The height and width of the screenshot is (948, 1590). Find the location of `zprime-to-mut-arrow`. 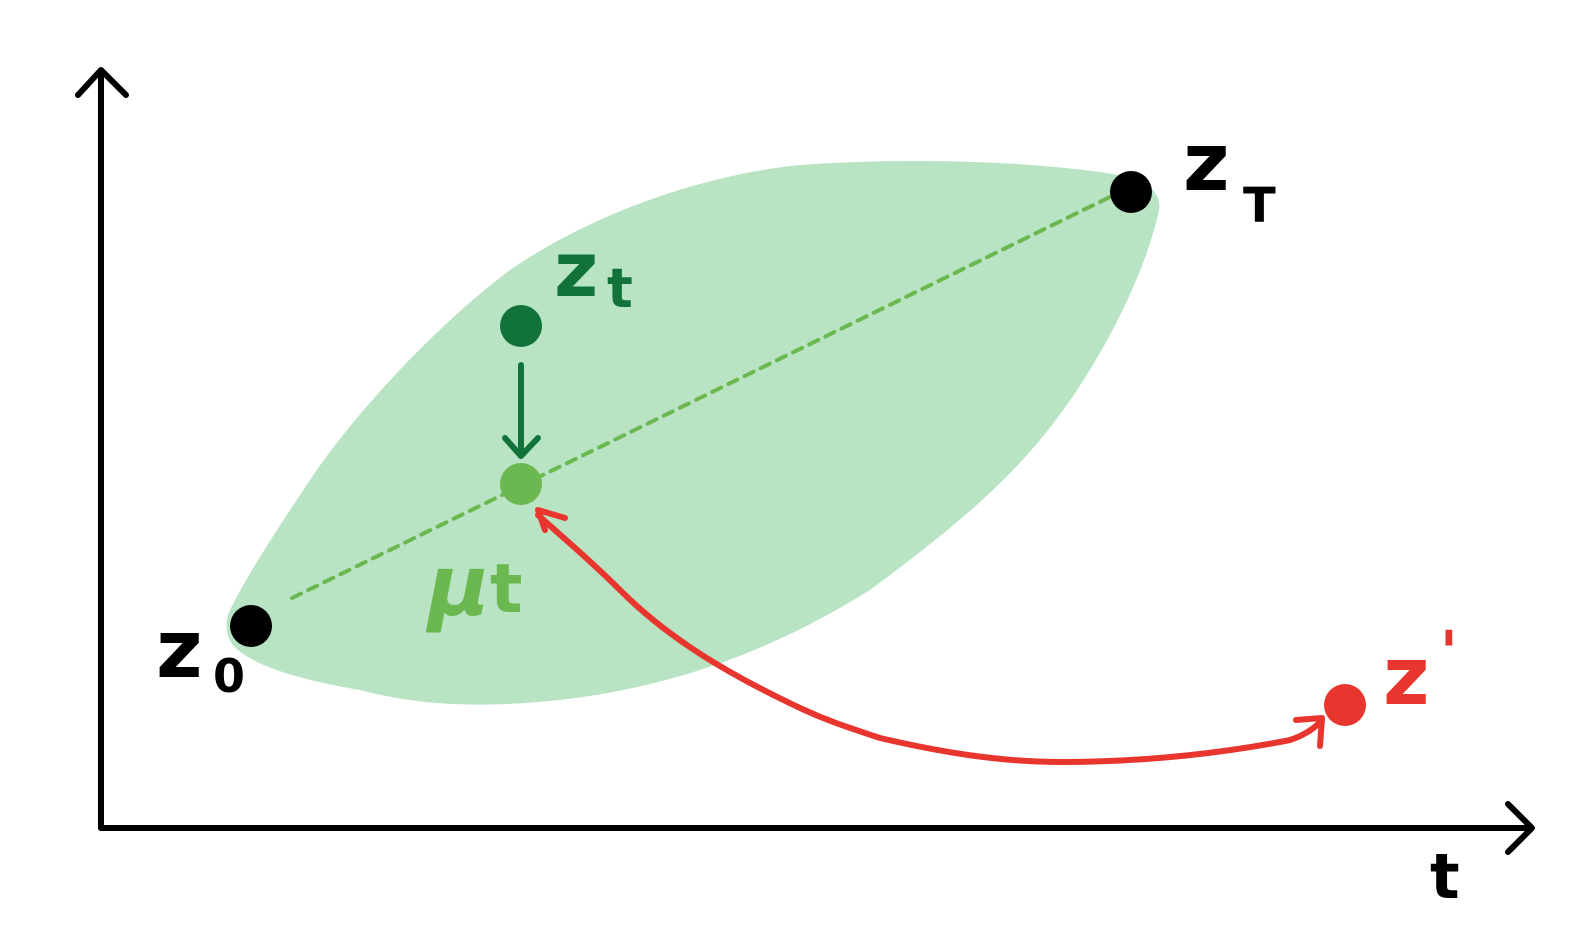

zprime-to-mut-arrow is located at coordinates (930, 636).